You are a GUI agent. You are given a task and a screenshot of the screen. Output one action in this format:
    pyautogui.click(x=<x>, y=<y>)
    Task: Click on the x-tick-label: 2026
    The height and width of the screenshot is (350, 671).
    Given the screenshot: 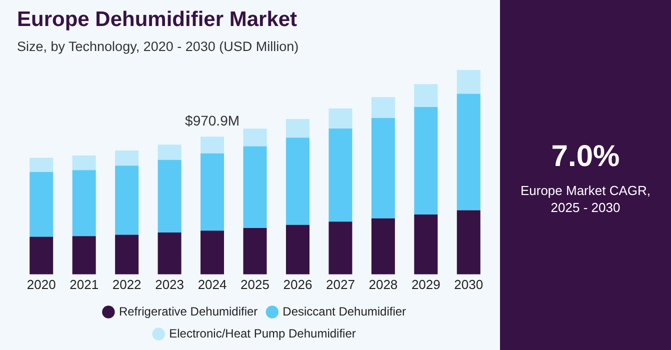 What is the action you would take?
    pyautogui.click(x=297, y=284)
    